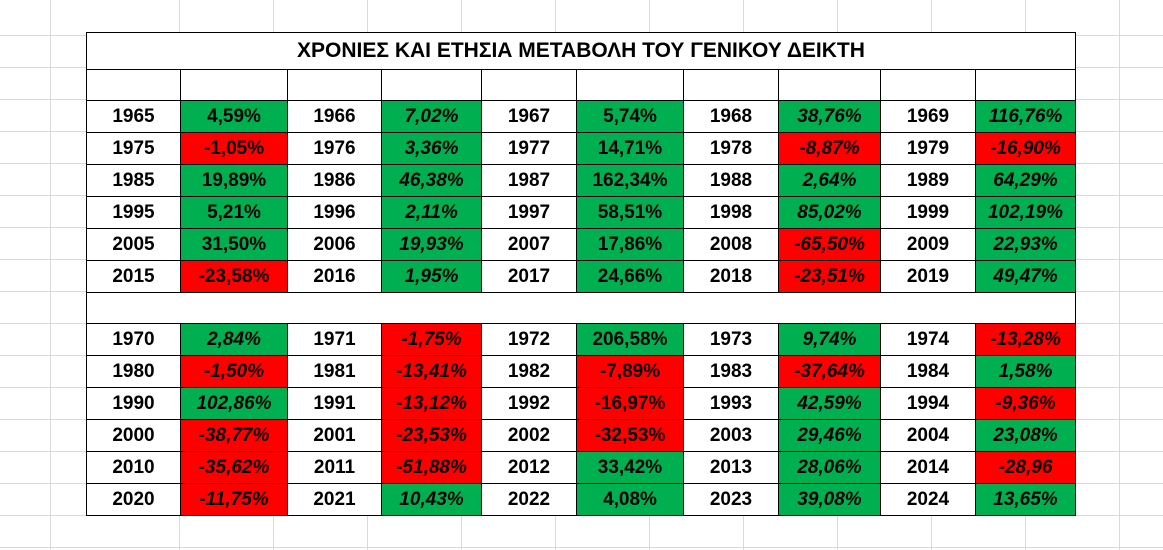 Image resolution: width=1163 pixels, height=550 pixels. I want to click on year-cell: 1996, so click(334, 212).